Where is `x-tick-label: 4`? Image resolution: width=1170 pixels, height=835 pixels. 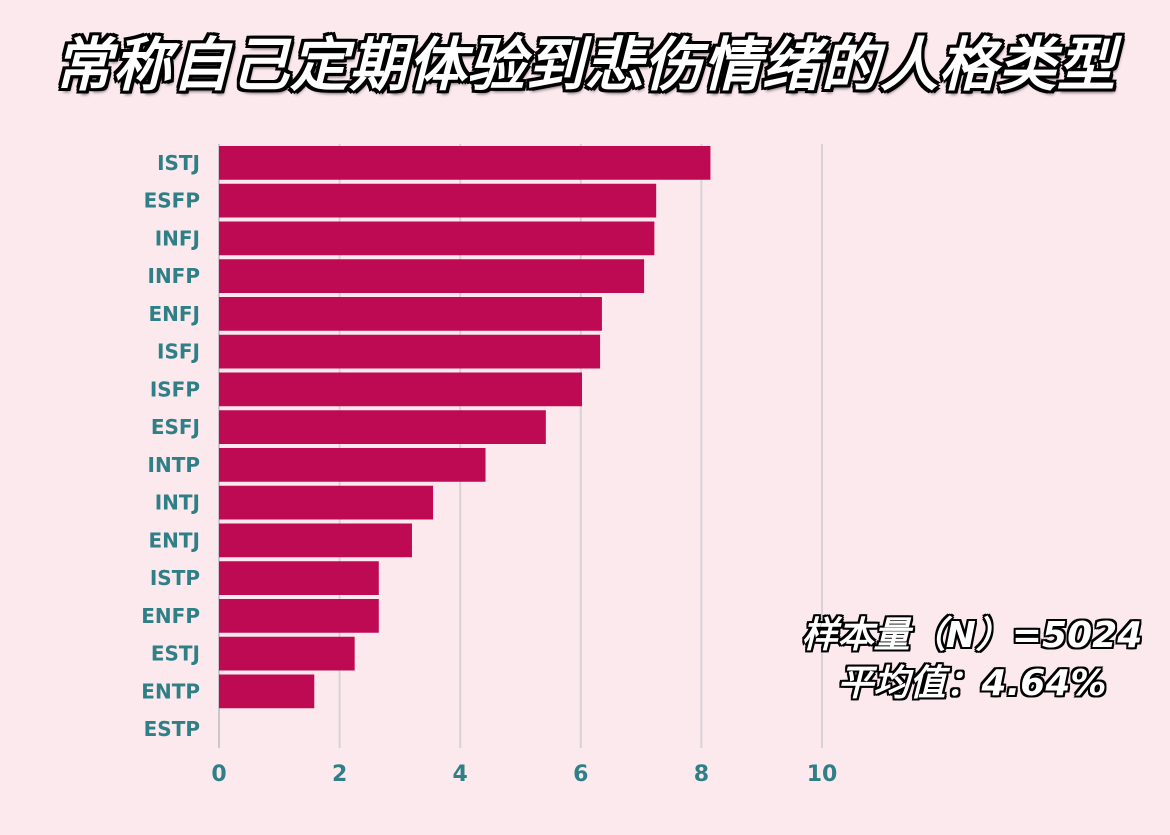 x-tick-label: 4 is located at coordinates (460, 774).